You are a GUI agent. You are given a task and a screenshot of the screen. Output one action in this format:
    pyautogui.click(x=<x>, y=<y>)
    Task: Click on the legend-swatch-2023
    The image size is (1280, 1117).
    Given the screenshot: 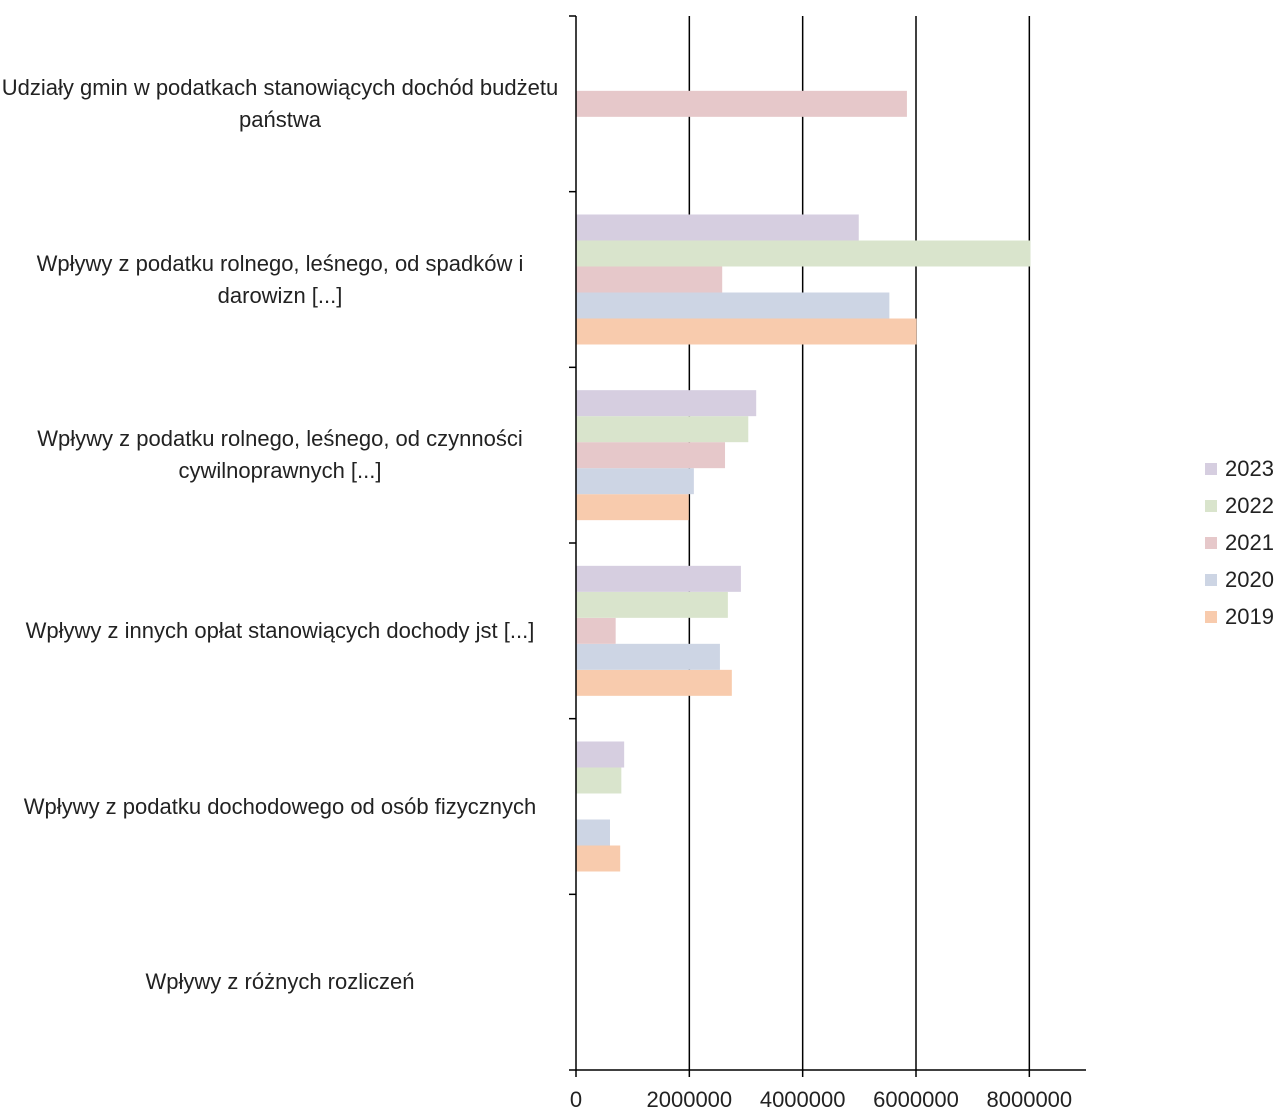 What is the action you would take?
    pyautogui.click(x=1211, y=468)
    